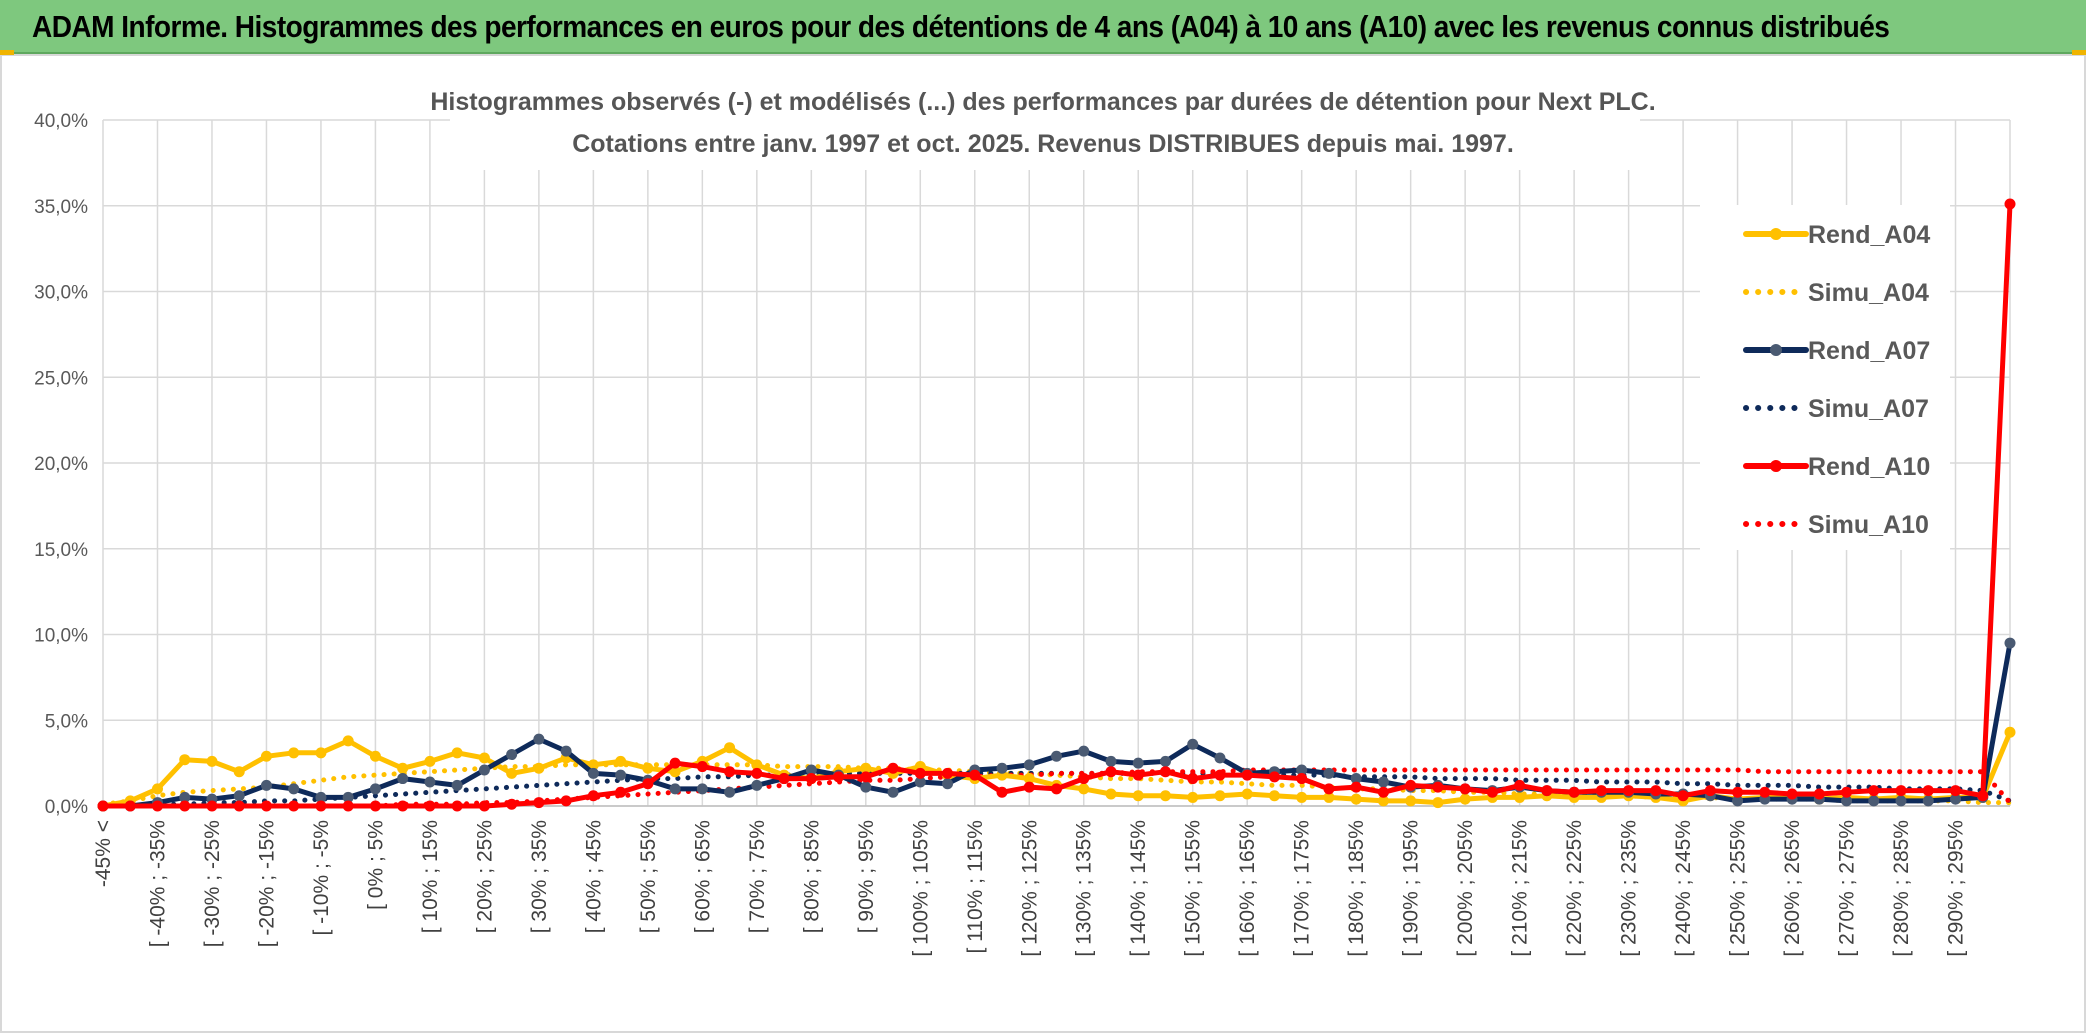 Image resolution: width=2086 pixels, height=1033 pixels. Describe the element at coordinates (1683, 888) in the screenshot. I see `x-tick-label: [ 240% ; 245%` at that location.